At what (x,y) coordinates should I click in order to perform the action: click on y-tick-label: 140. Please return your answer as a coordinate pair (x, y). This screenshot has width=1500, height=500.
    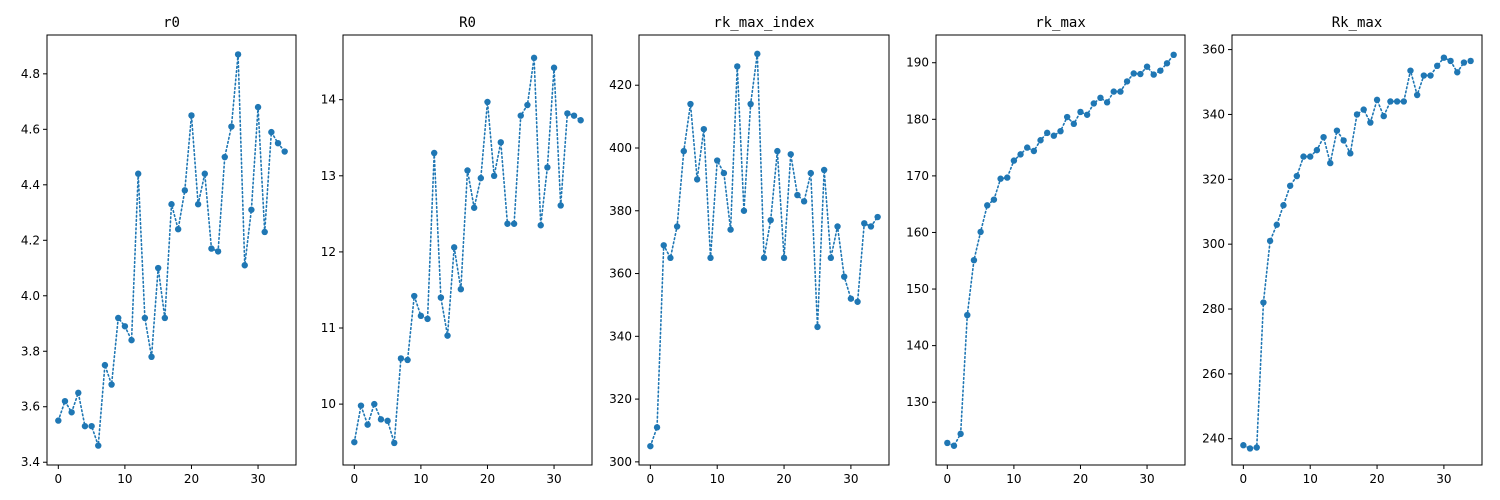
    Looking at the image, I should click on (917, 346).